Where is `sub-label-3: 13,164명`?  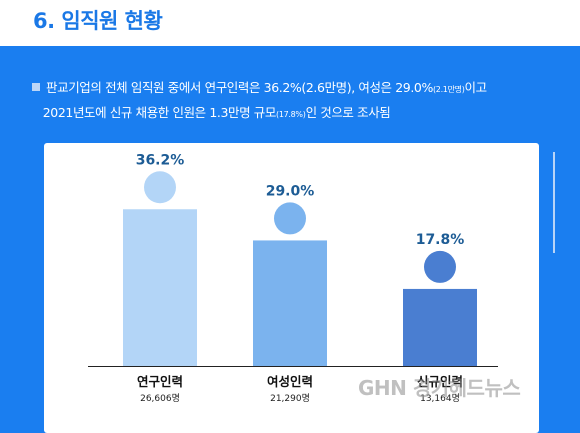 sub-label-3: 13,164명 is located at coordinates (440, 398).